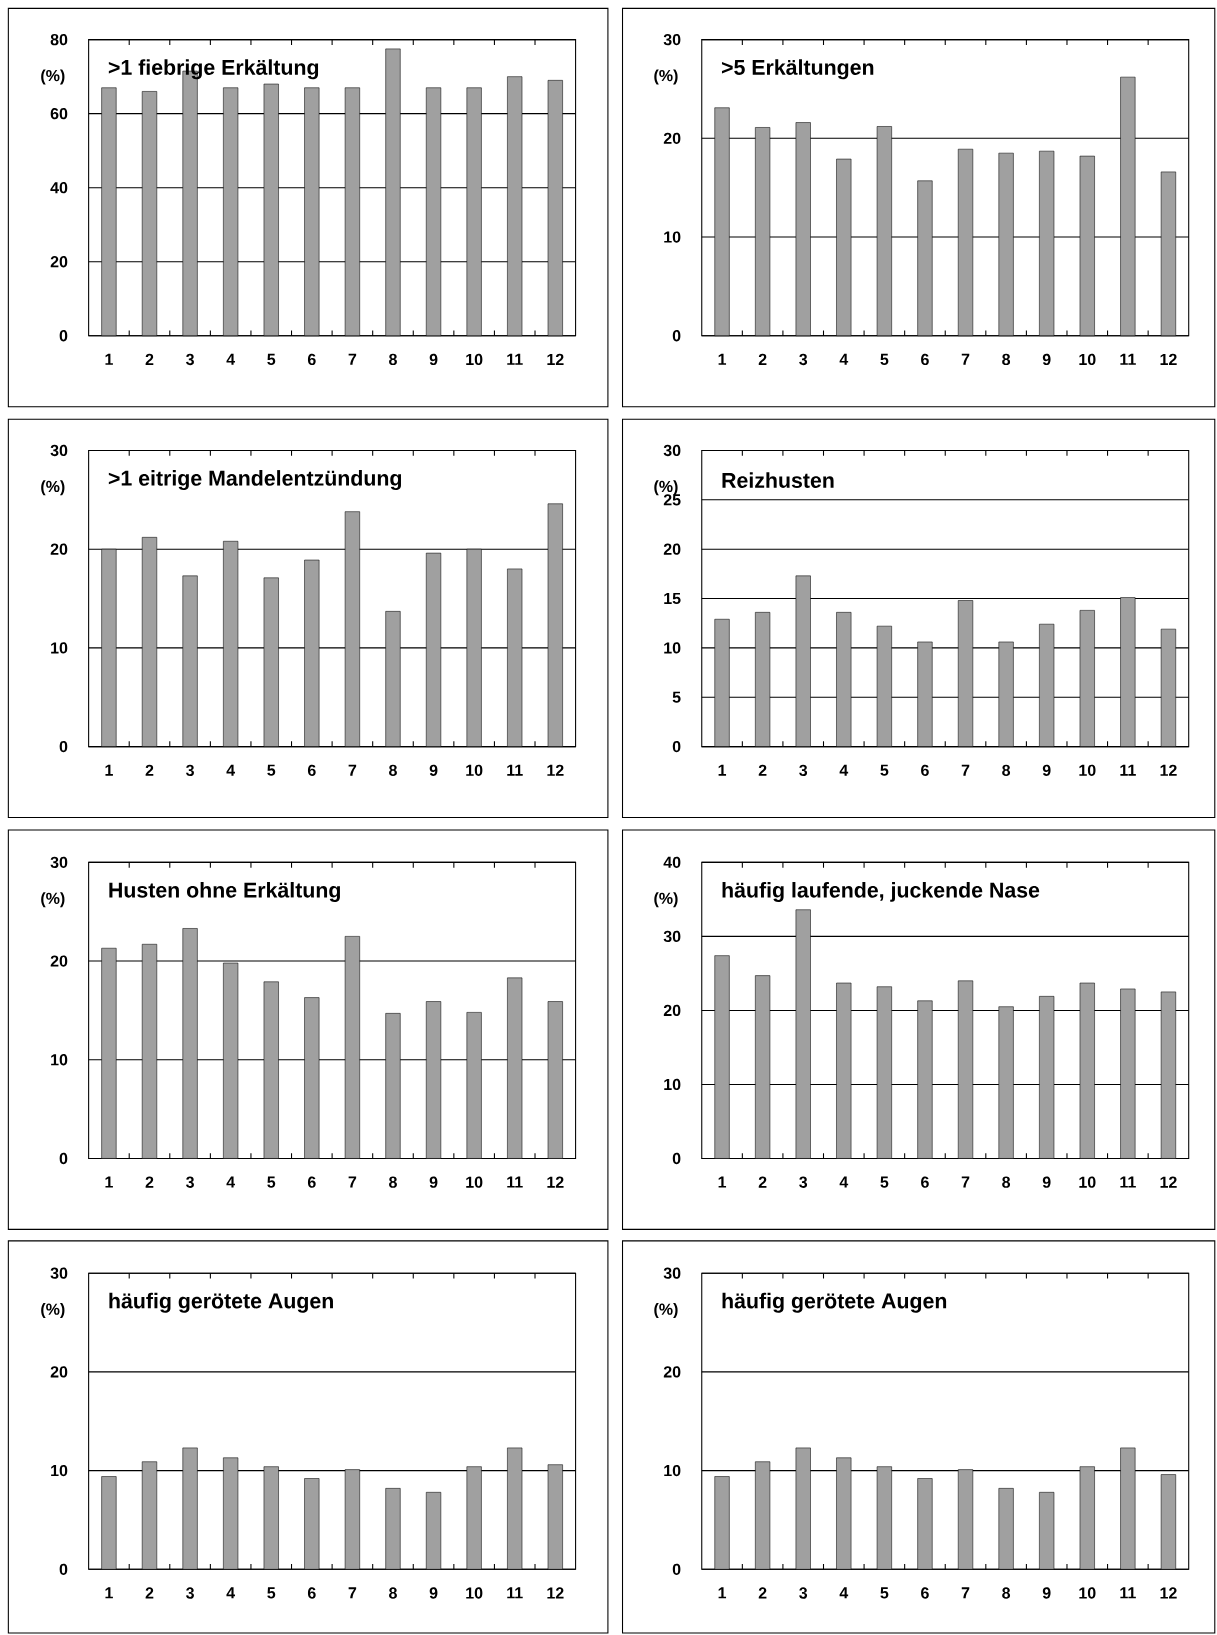 The height and width of the screenshot is (1635, 1217). What do you see at coordinates (778, 480) in the screenshot?
I see `text: Reizhusten` at bounding box center [778, 480].